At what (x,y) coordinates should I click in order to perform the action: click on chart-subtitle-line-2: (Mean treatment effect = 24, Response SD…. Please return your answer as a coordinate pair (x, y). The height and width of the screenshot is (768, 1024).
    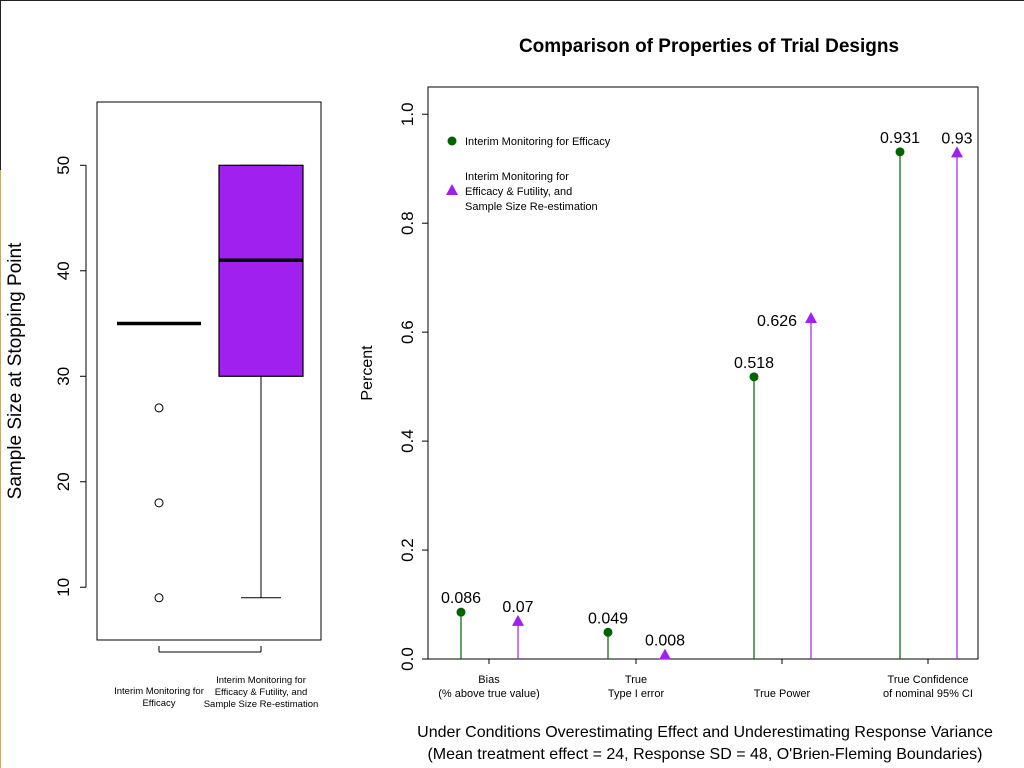
    Looking at the image, I should click on (705, 754).